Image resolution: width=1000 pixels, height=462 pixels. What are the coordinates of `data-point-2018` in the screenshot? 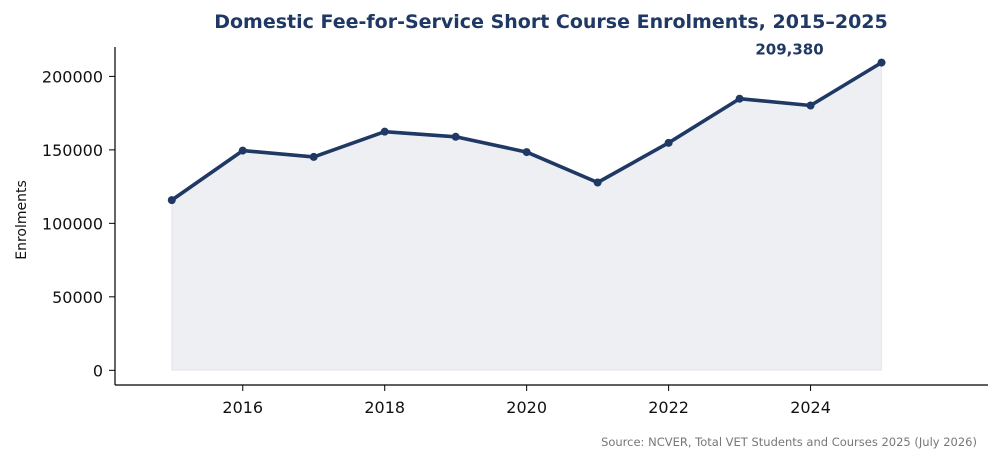 It's located at (384, 131).